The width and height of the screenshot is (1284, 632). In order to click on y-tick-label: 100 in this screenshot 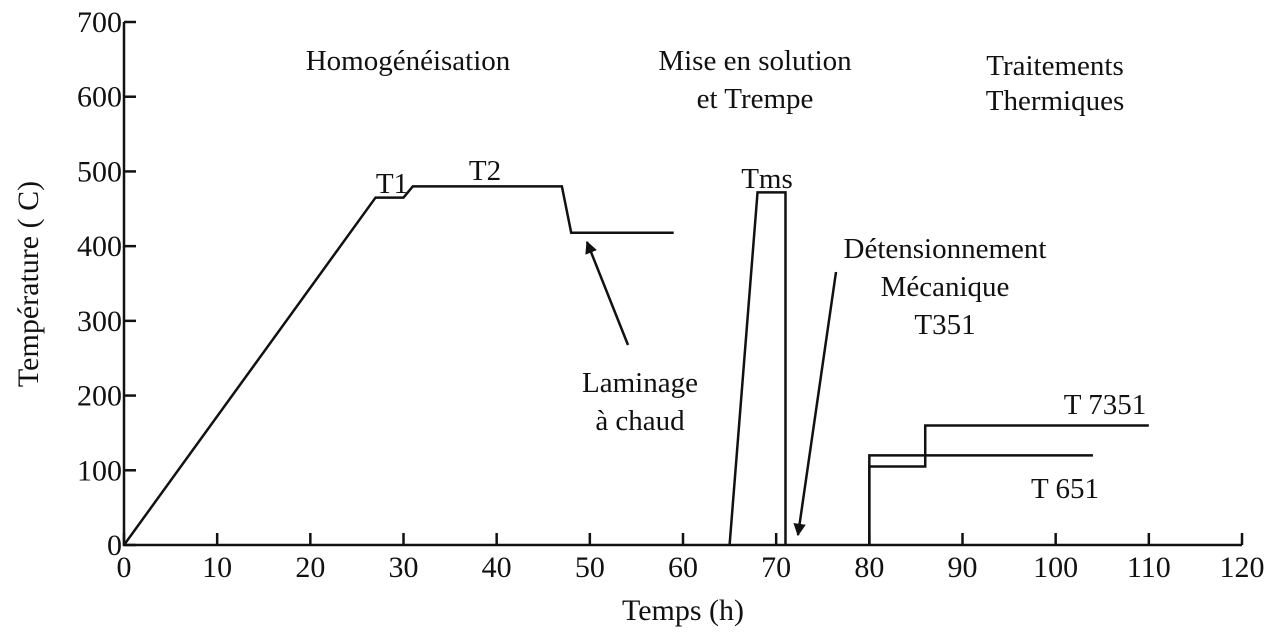, I will do `click(99, 470)`.